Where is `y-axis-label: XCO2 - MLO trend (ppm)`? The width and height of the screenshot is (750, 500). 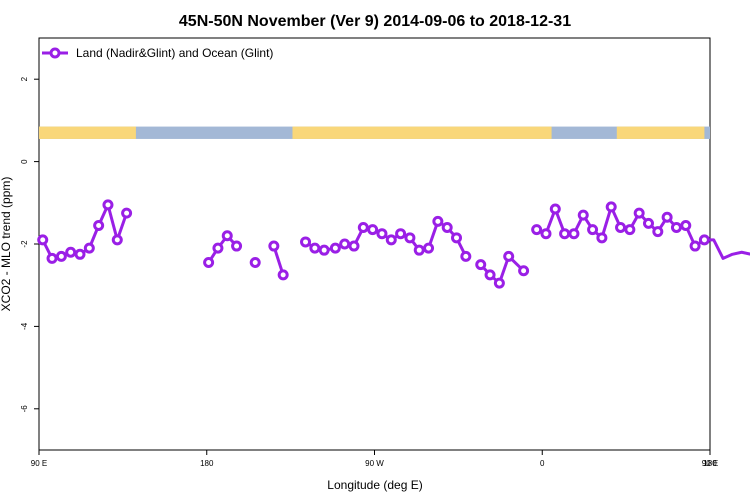 y-axis-label: XCO2 - MLO trend (ppm) is located at coordinates (6, 244).